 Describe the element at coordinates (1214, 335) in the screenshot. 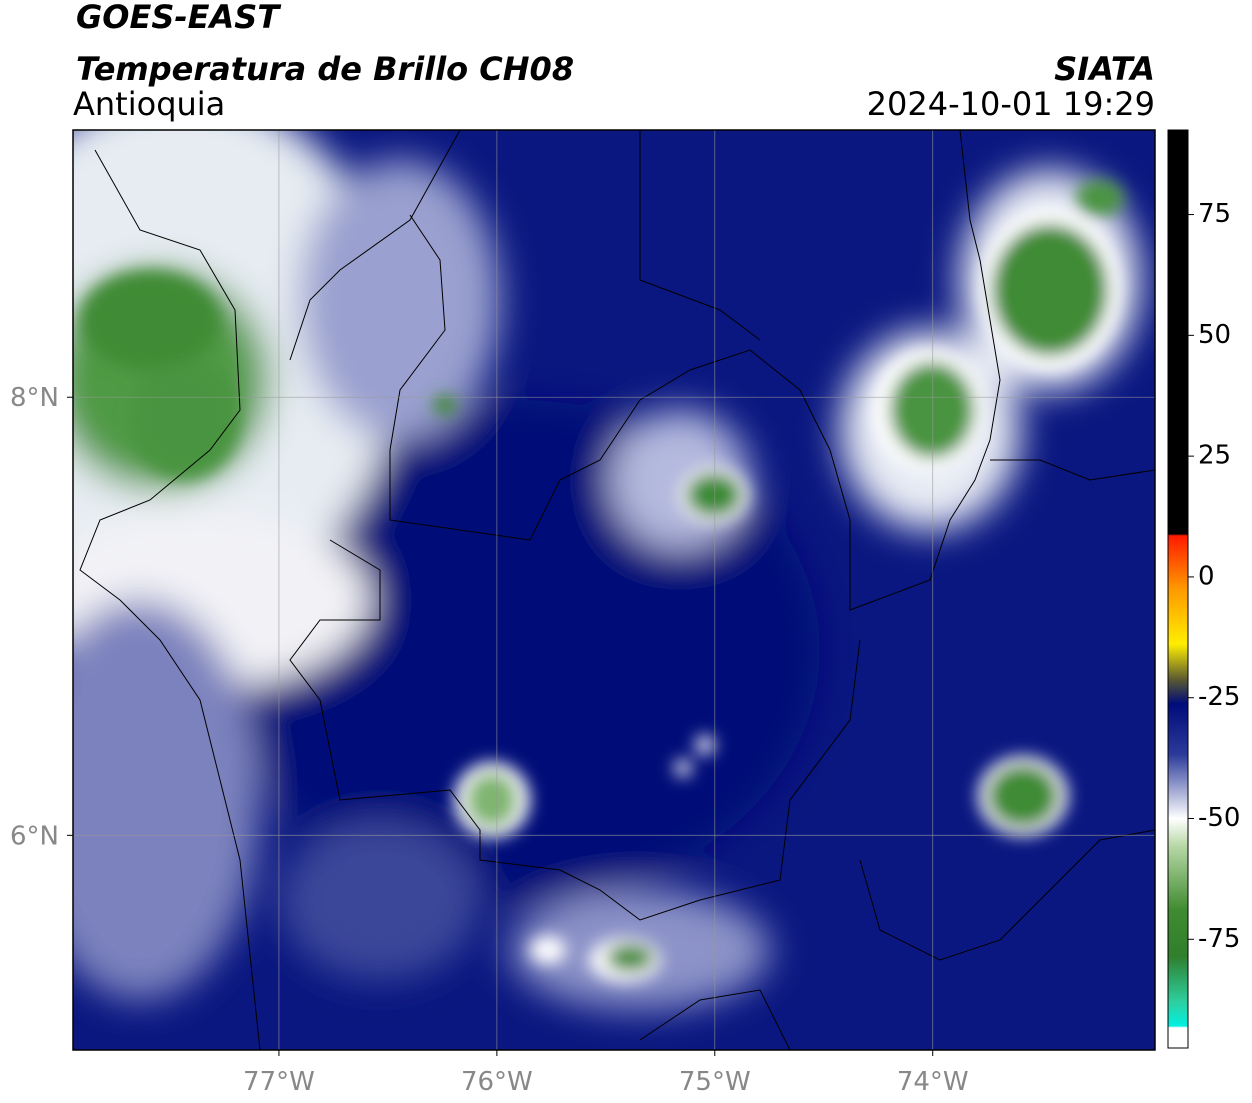

I see `colorbar-tick-label: 50` at that location.